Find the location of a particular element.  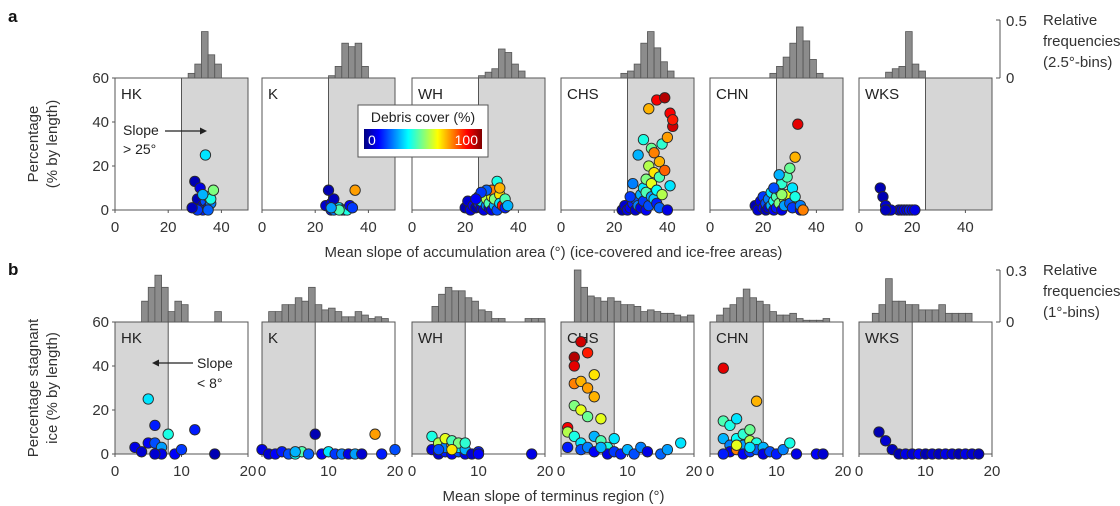

region-label: HK is located at coordinates (131, 94).